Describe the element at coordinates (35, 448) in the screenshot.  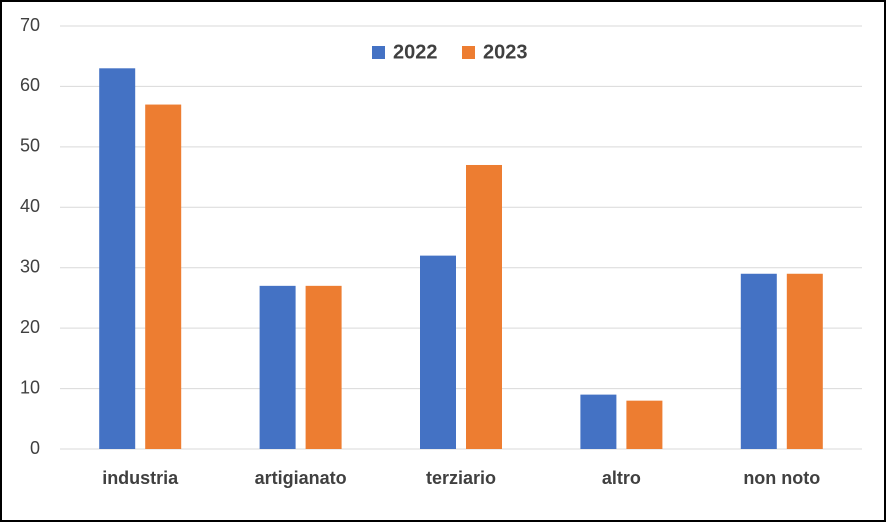
I see `y-tick-label: 0` at that location.